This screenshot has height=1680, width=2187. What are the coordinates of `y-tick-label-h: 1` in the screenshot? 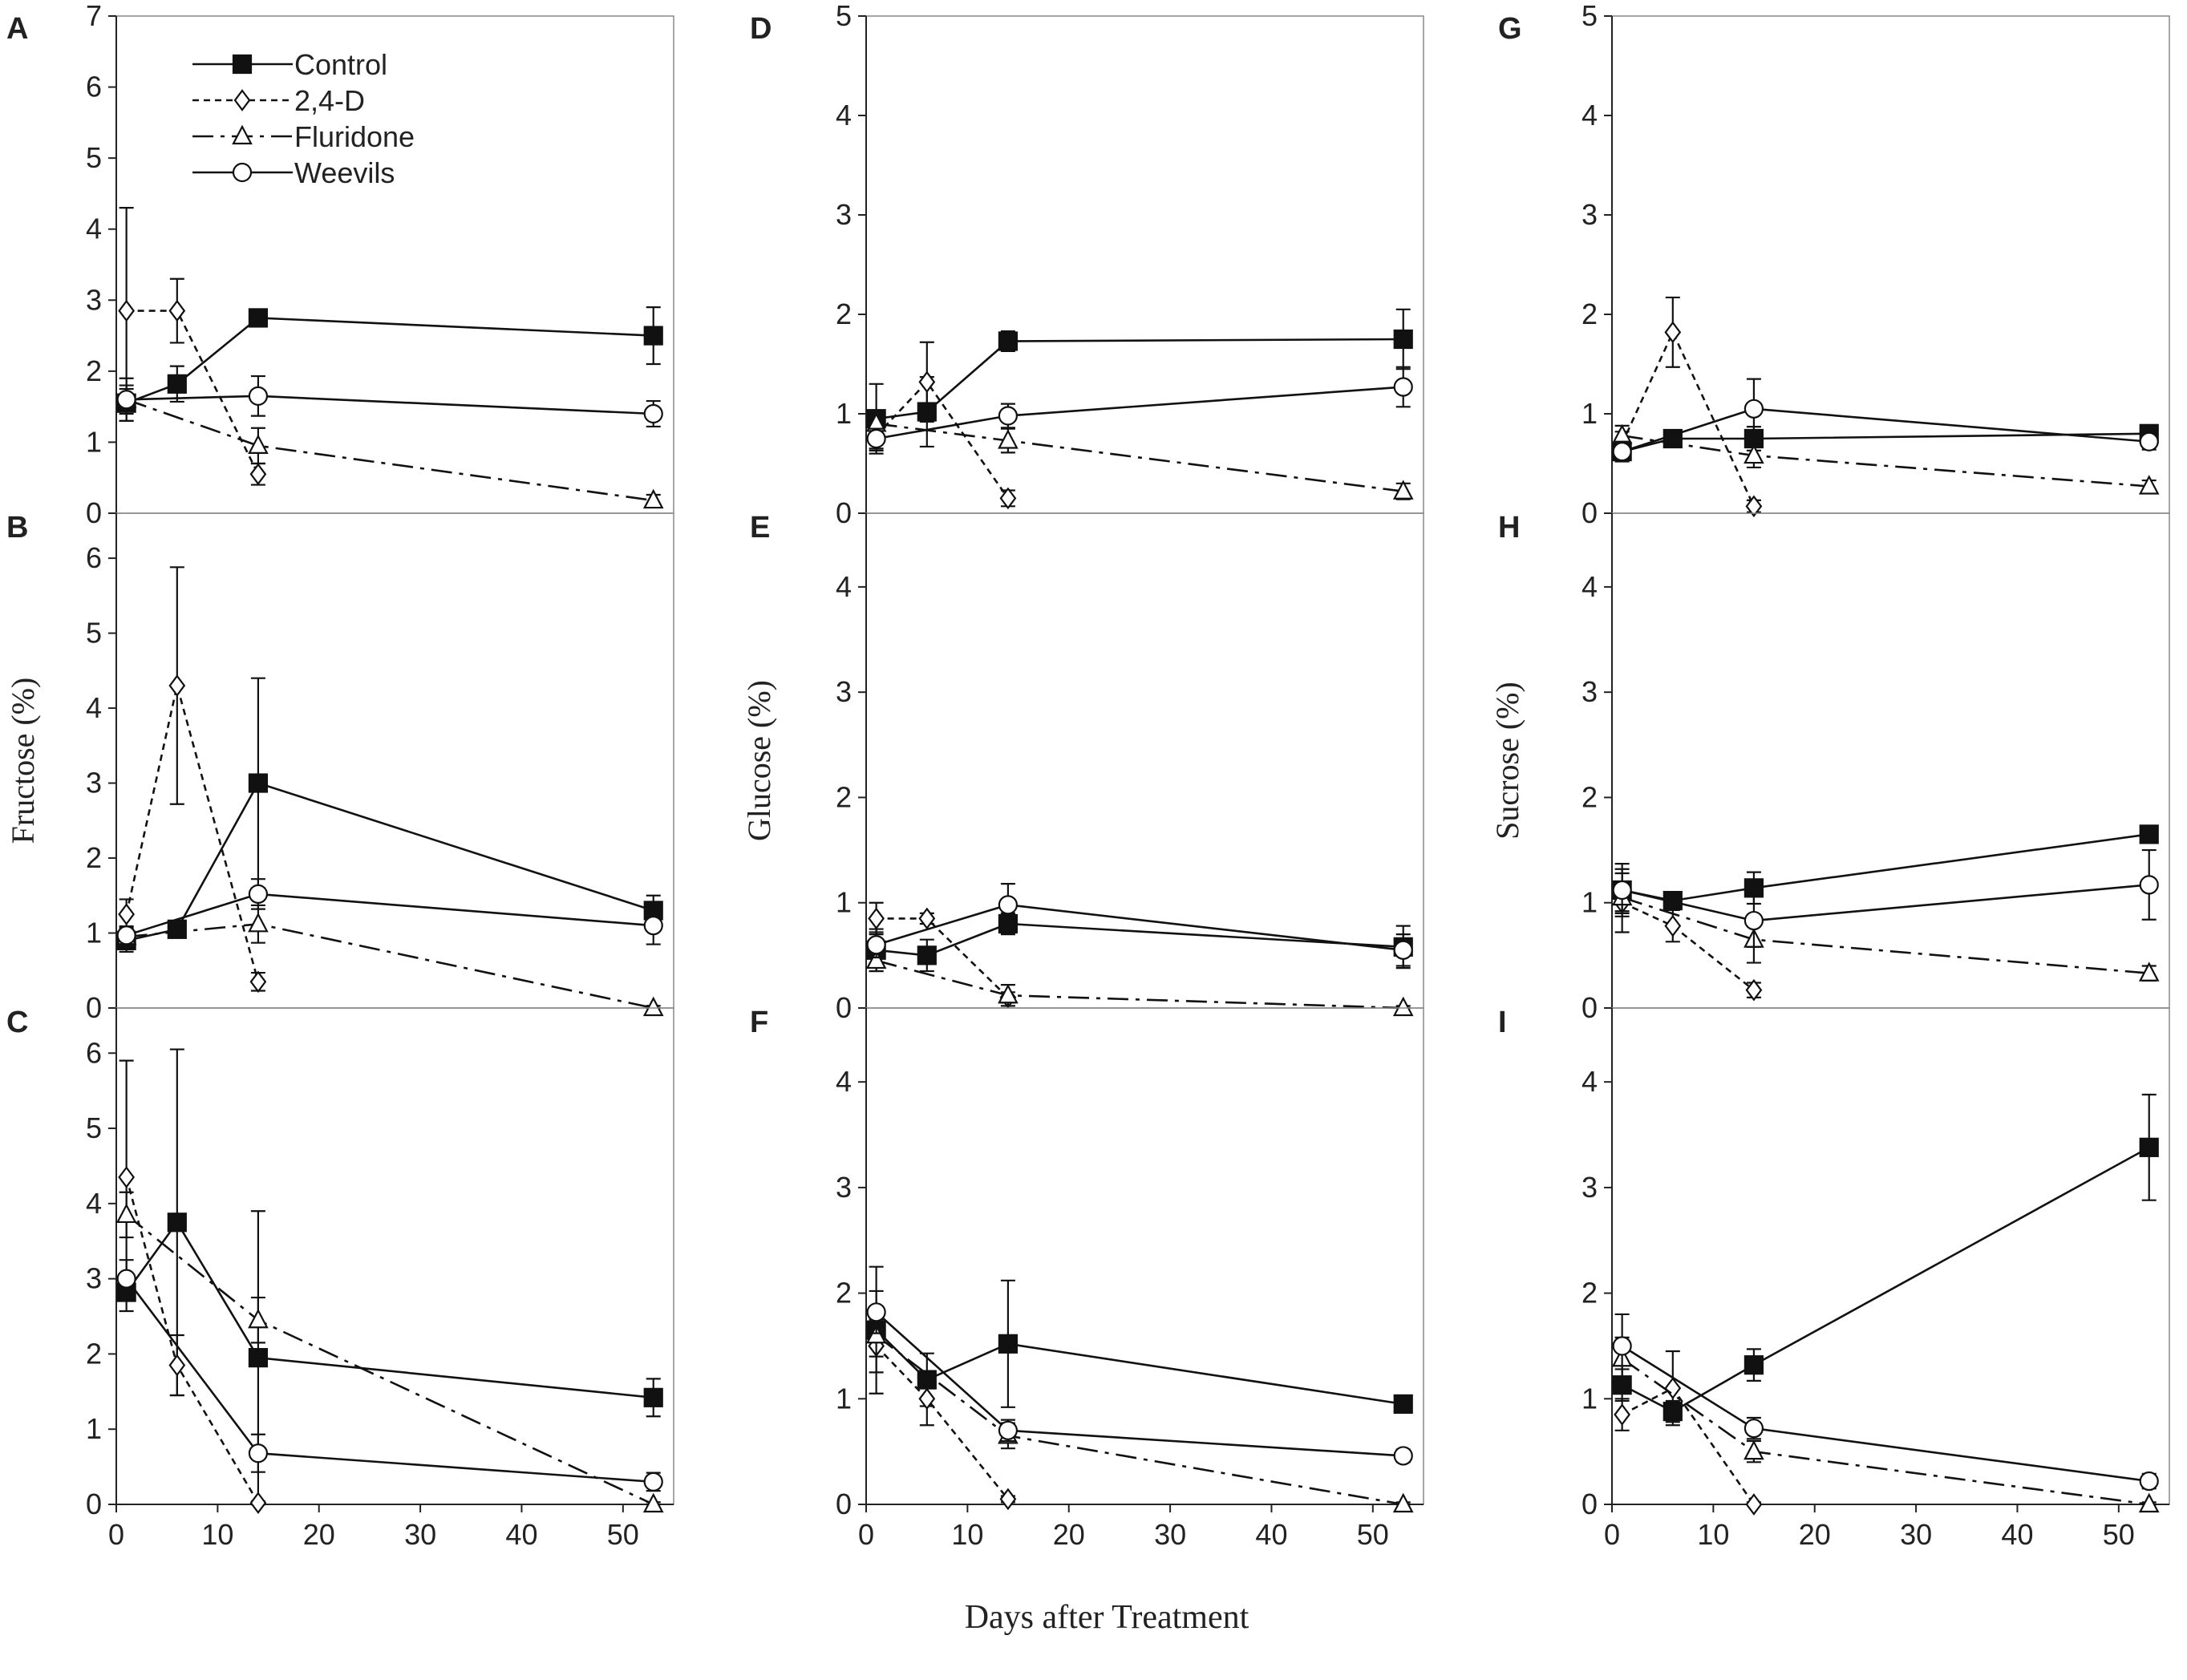 It's located at (1590, 902).